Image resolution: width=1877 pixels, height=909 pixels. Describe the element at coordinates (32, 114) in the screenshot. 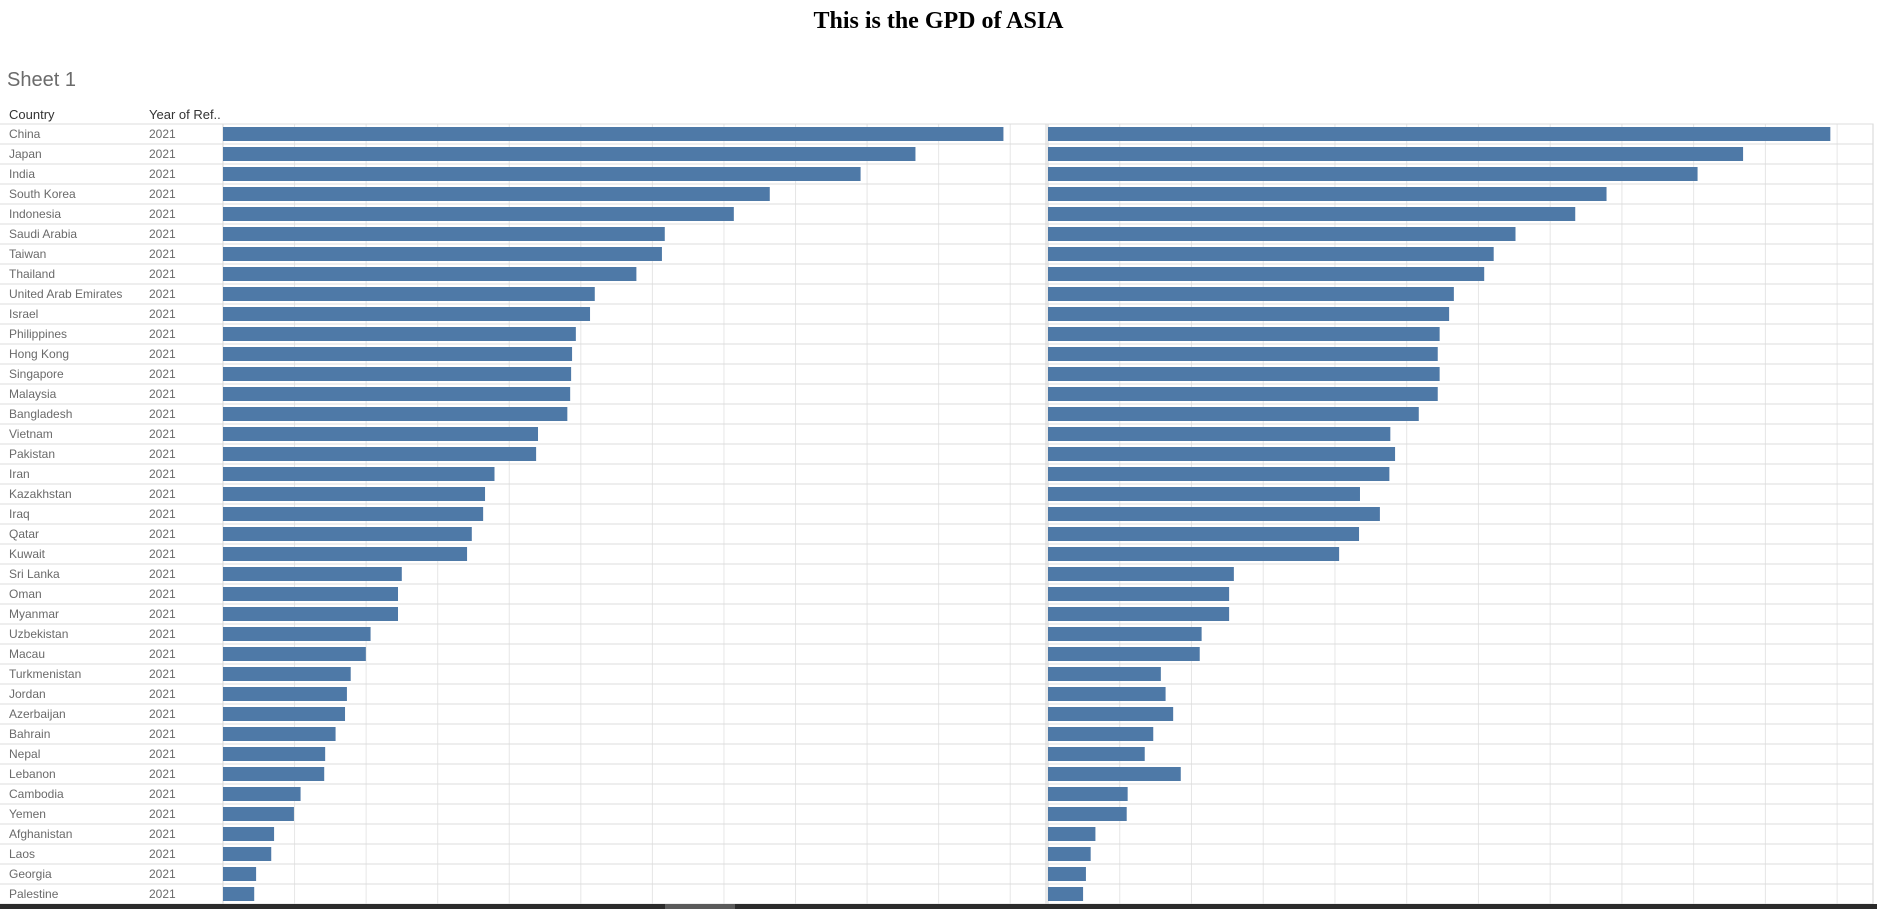

I see `column-header-country: Country` at that location.